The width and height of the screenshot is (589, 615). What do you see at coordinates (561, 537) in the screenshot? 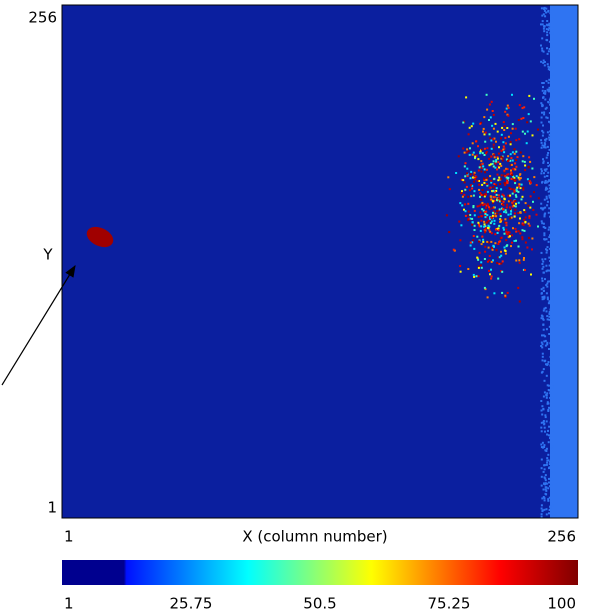
I see `x-tick-label: 256` at bounding box center [561, 537].